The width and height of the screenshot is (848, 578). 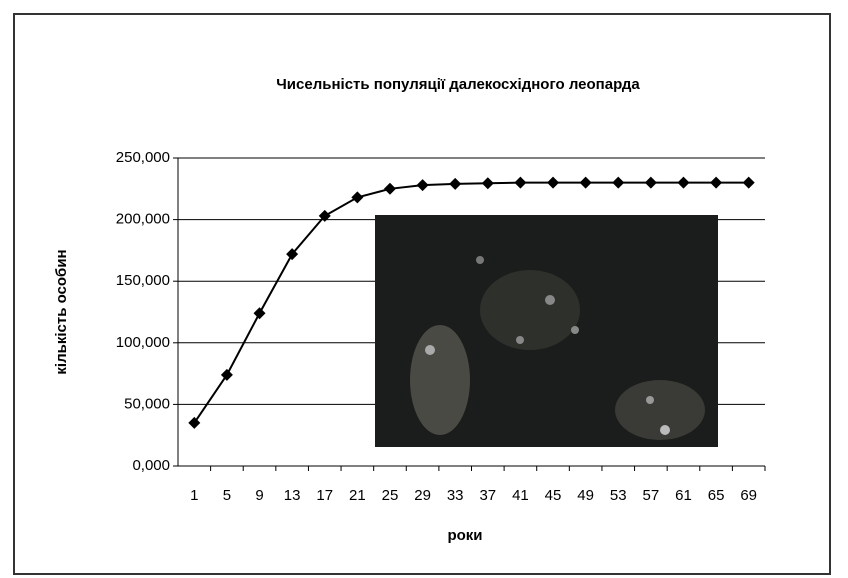 What do you see at coordinates (259, 495) in the screenshot?
I see `x-tick-label: 9` at bounding box center [259, 495].